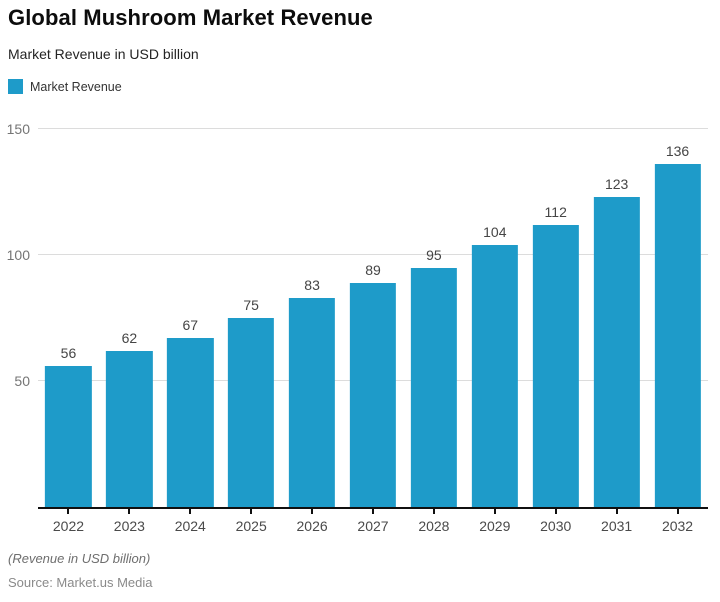 This screenshot has height=602, width=720. I want to click on bar-value-label: 104, so click(495, 231).